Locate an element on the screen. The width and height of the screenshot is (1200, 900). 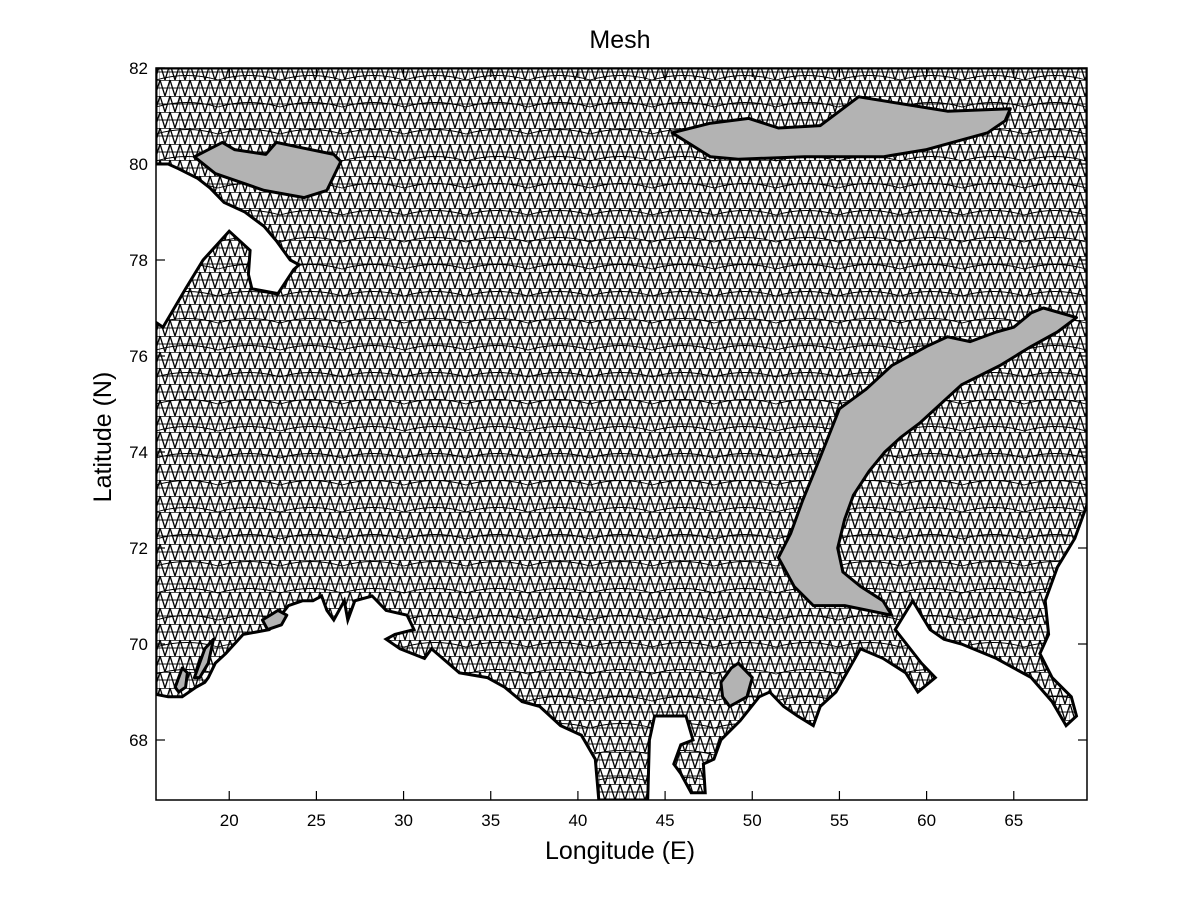
x-tick-label: 60 is located at coordinates (926, 820).